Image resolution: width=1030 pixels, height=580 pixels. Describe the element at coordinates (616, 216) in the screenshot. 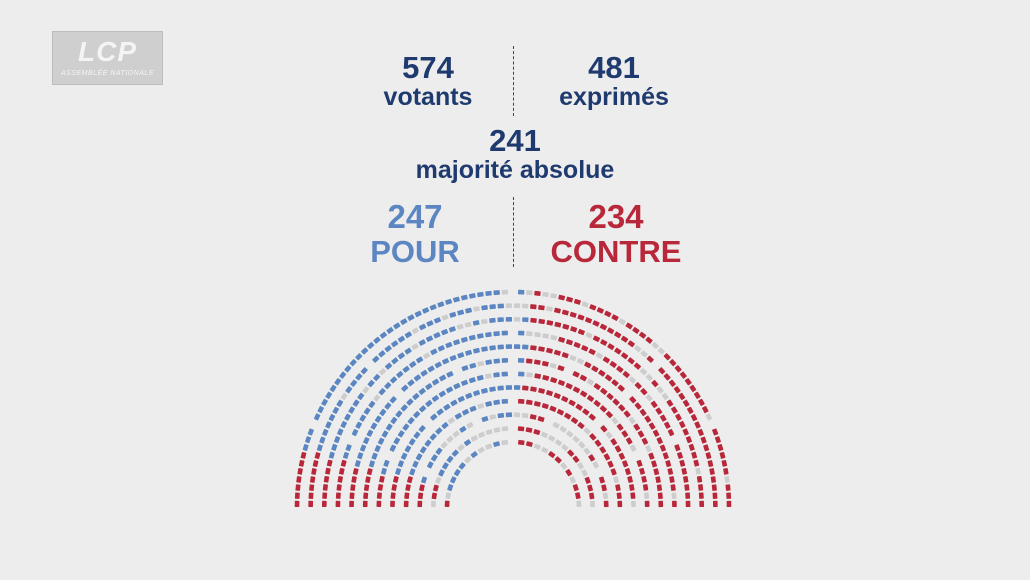

I see `contre-value: 234` at that location.